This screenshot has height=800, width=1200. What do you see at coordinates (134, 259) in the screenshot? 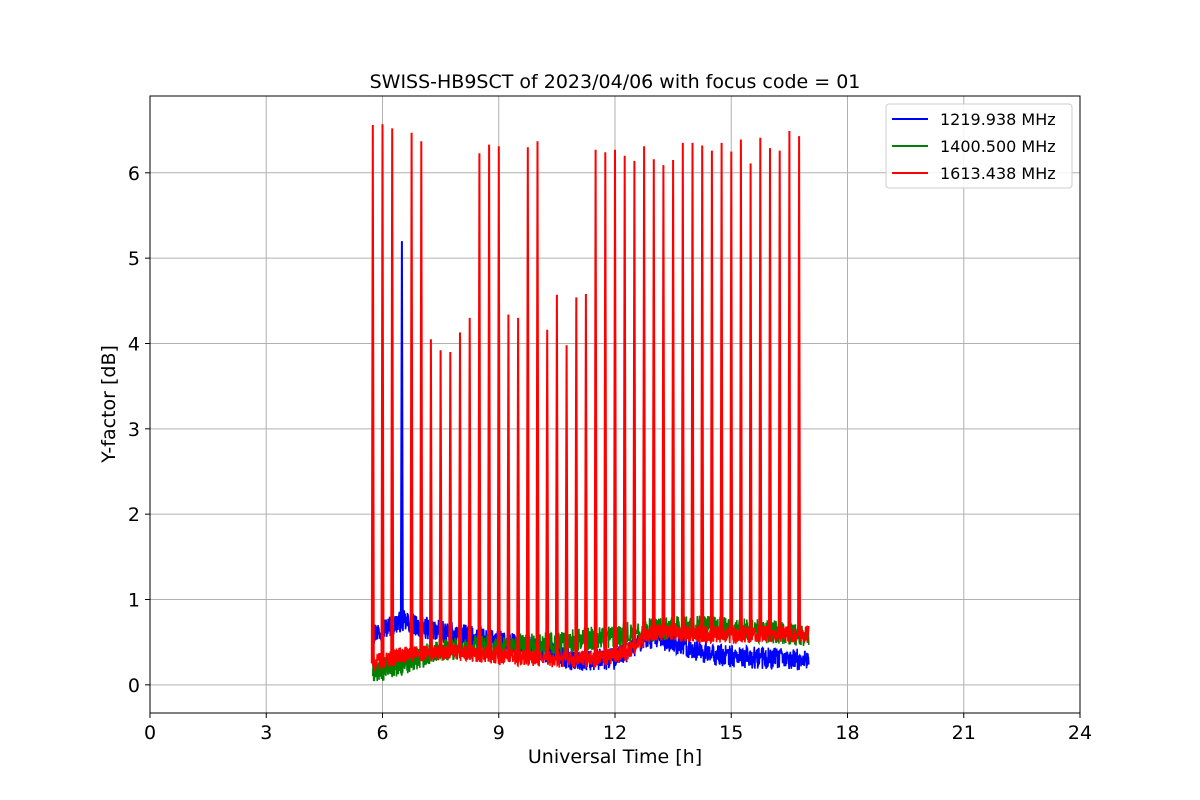
I see `y-tick-label: 5` at bounding box center [134, 259].